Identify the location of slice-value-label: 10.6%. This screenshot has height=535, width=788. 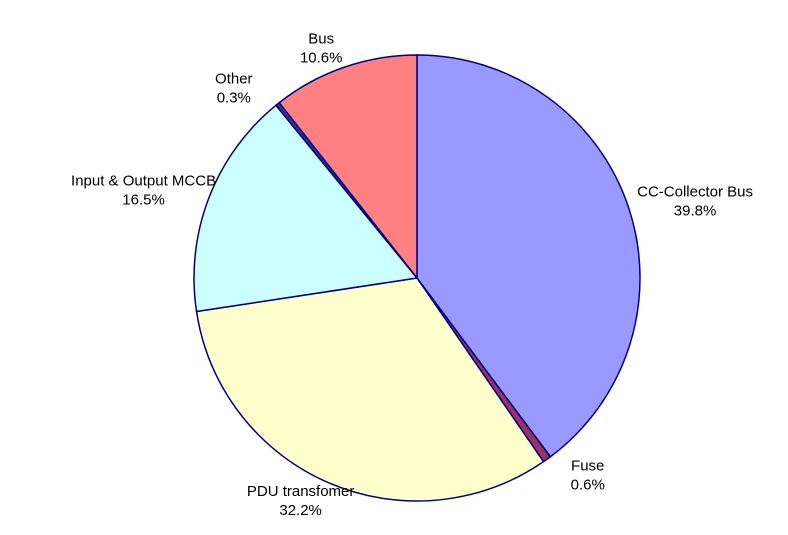
(321, 57).